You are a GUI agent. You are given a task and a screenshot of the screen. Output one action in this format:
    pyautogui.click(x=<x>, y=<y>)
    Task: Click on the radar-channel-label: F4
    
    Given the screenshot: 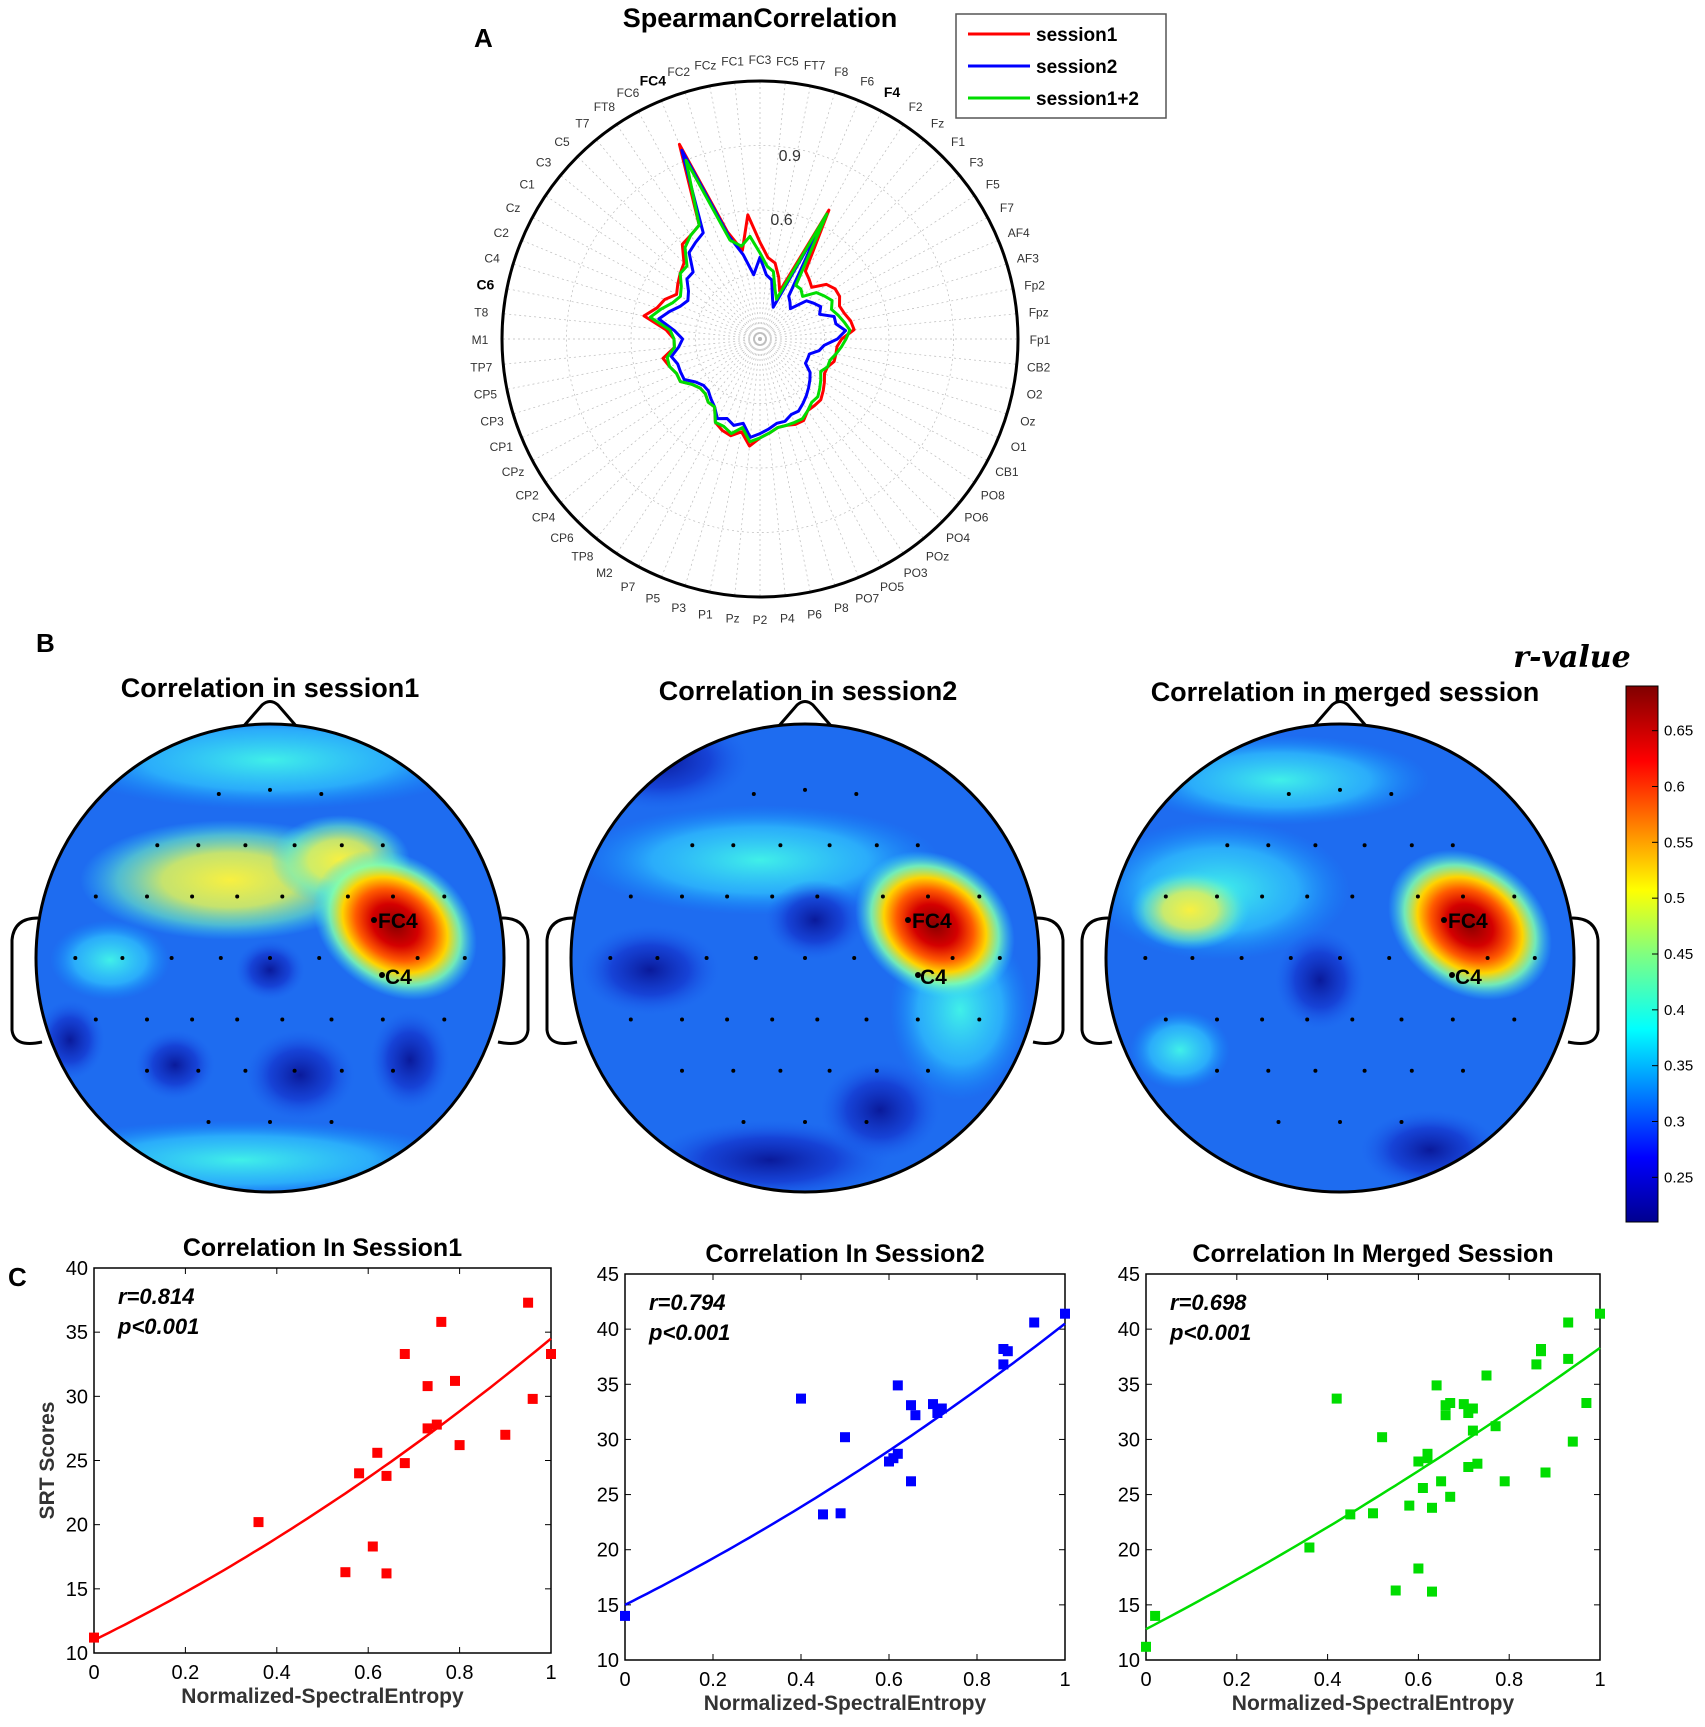 What is the action you would take?
    pyautogui.click(x=892, y=92)
    